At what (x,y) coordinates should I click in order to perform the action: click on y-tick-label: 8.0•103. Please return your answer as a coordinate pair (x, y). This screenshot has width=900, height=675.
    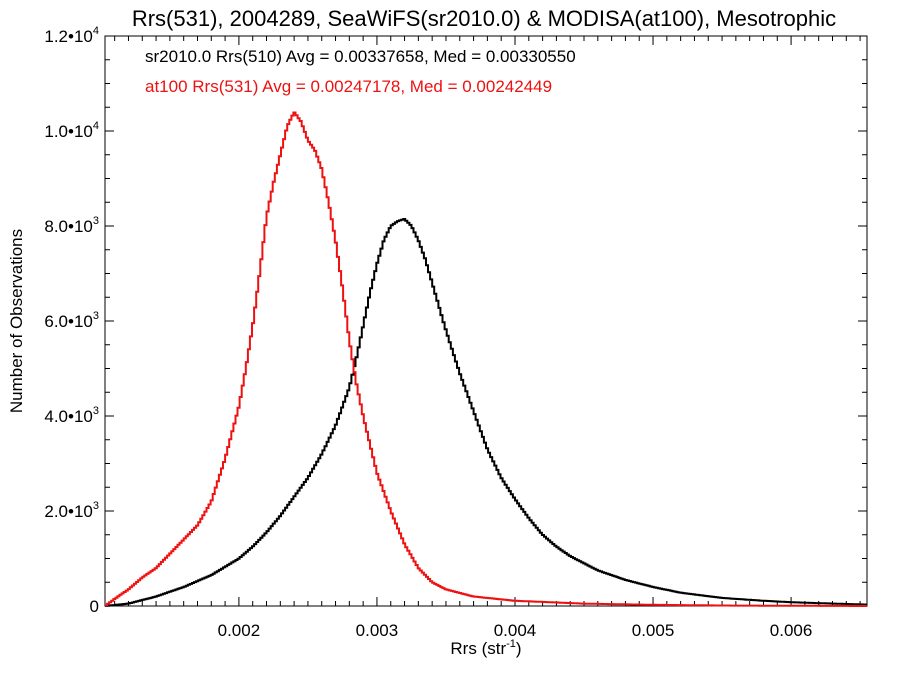
    Looking at the image, I should click on (71, 225).